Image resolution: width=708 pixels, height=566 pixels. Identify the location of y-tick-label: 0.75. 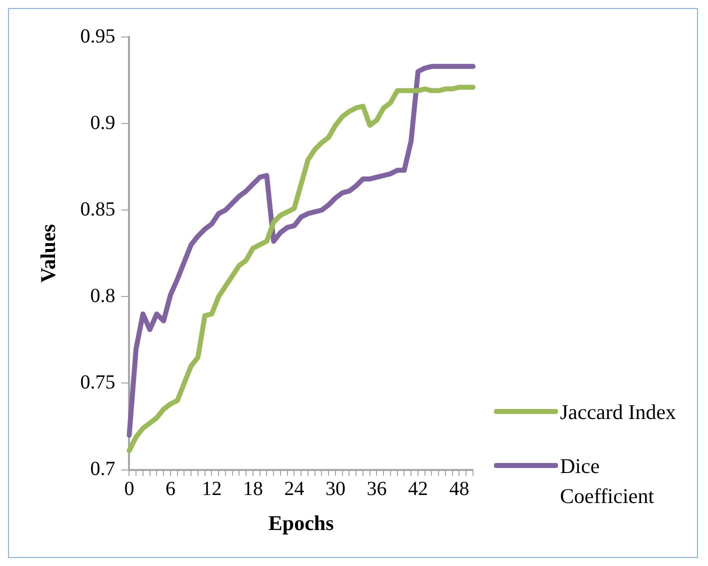
(98, 382).